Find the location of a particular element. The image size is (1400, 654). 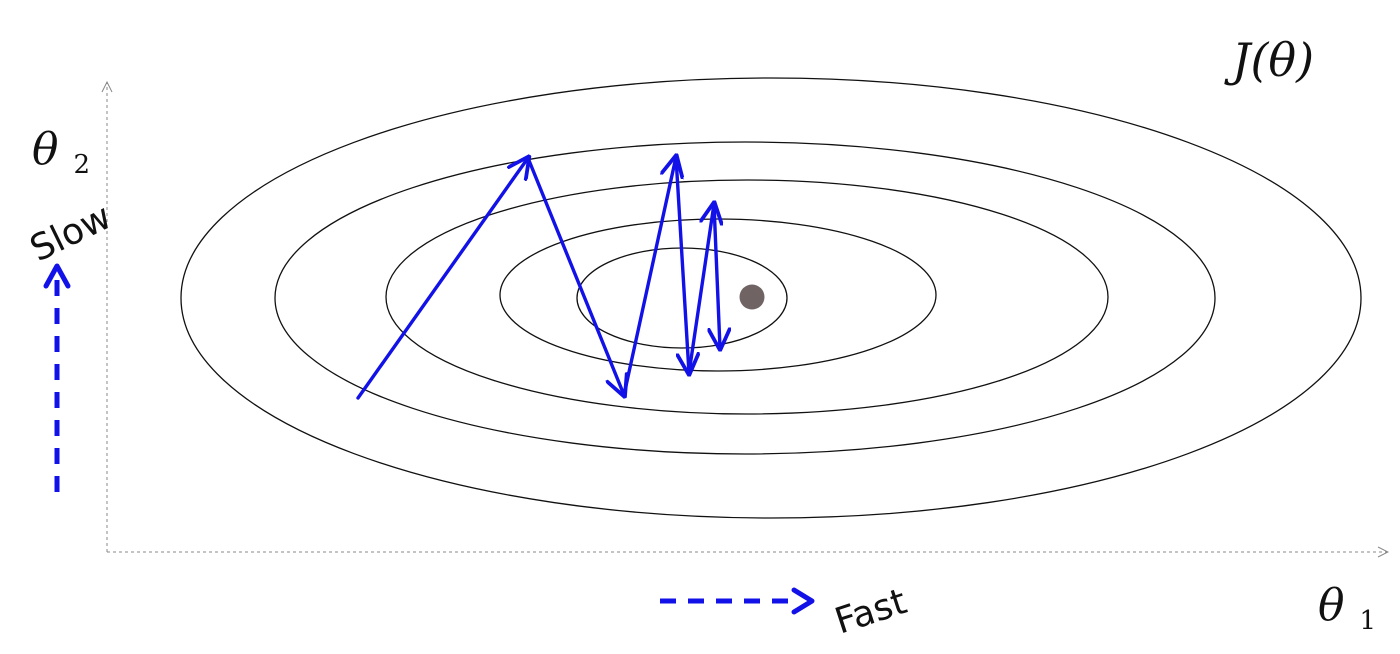

slow-arrow-head is located at coordinates (57, 276).